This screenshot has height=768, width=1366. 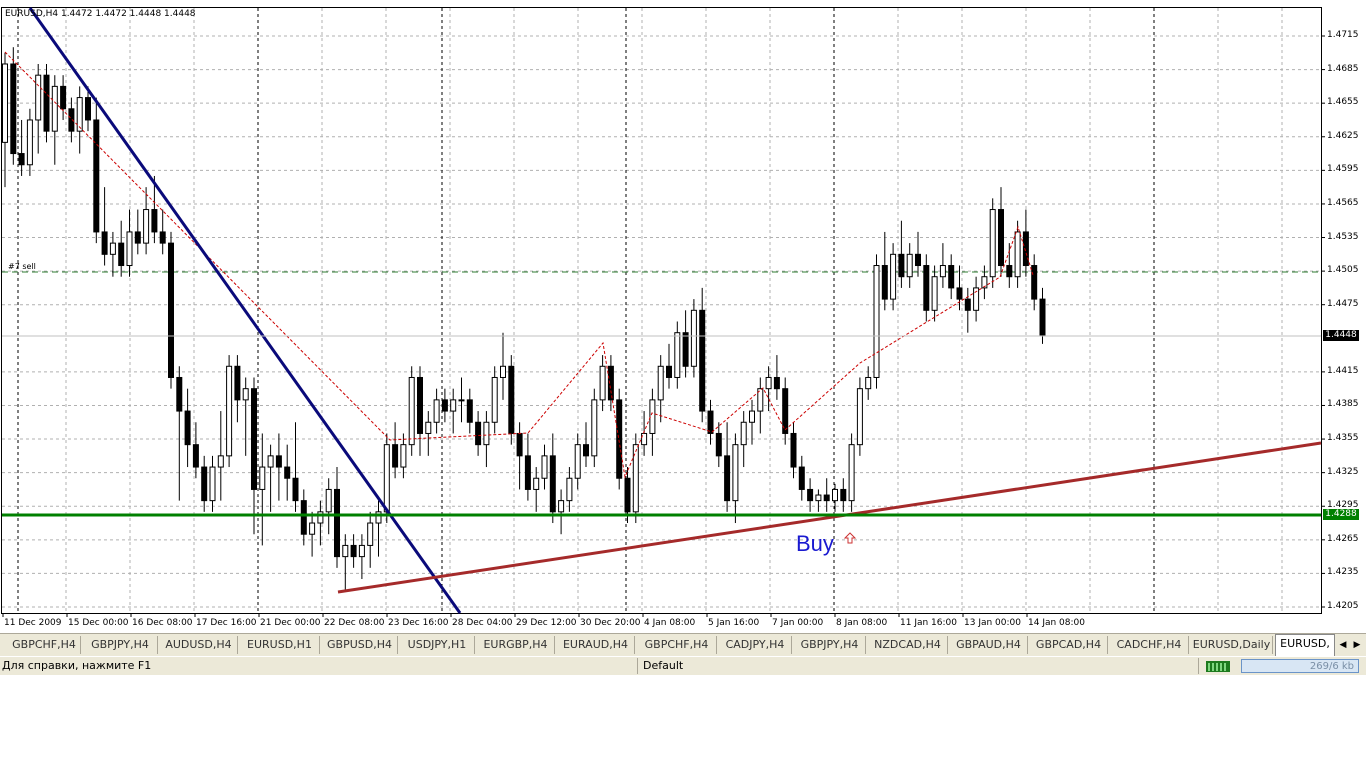 What do you see at coordinates (360, 645) in the screenshot?
I see `chart-tab: GBPUSD,H4` at bounding box center [360, 645].